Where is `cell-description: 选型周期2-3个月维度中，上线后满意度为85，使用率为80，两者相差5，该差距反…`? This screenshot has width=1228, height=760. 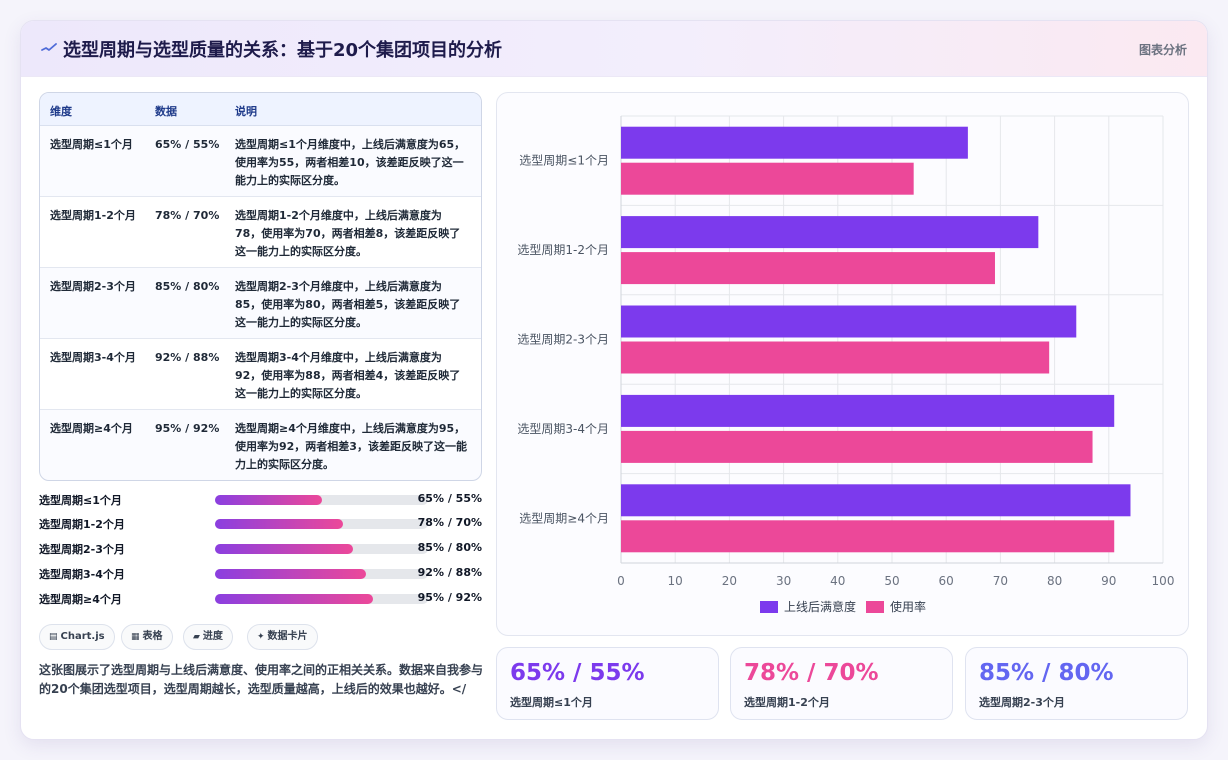
cell-description: 选型周期2-3个月维度中，上线后满意度为85，使用率为80，两者相差5，该差距反… is located at coordinates (348, 304).